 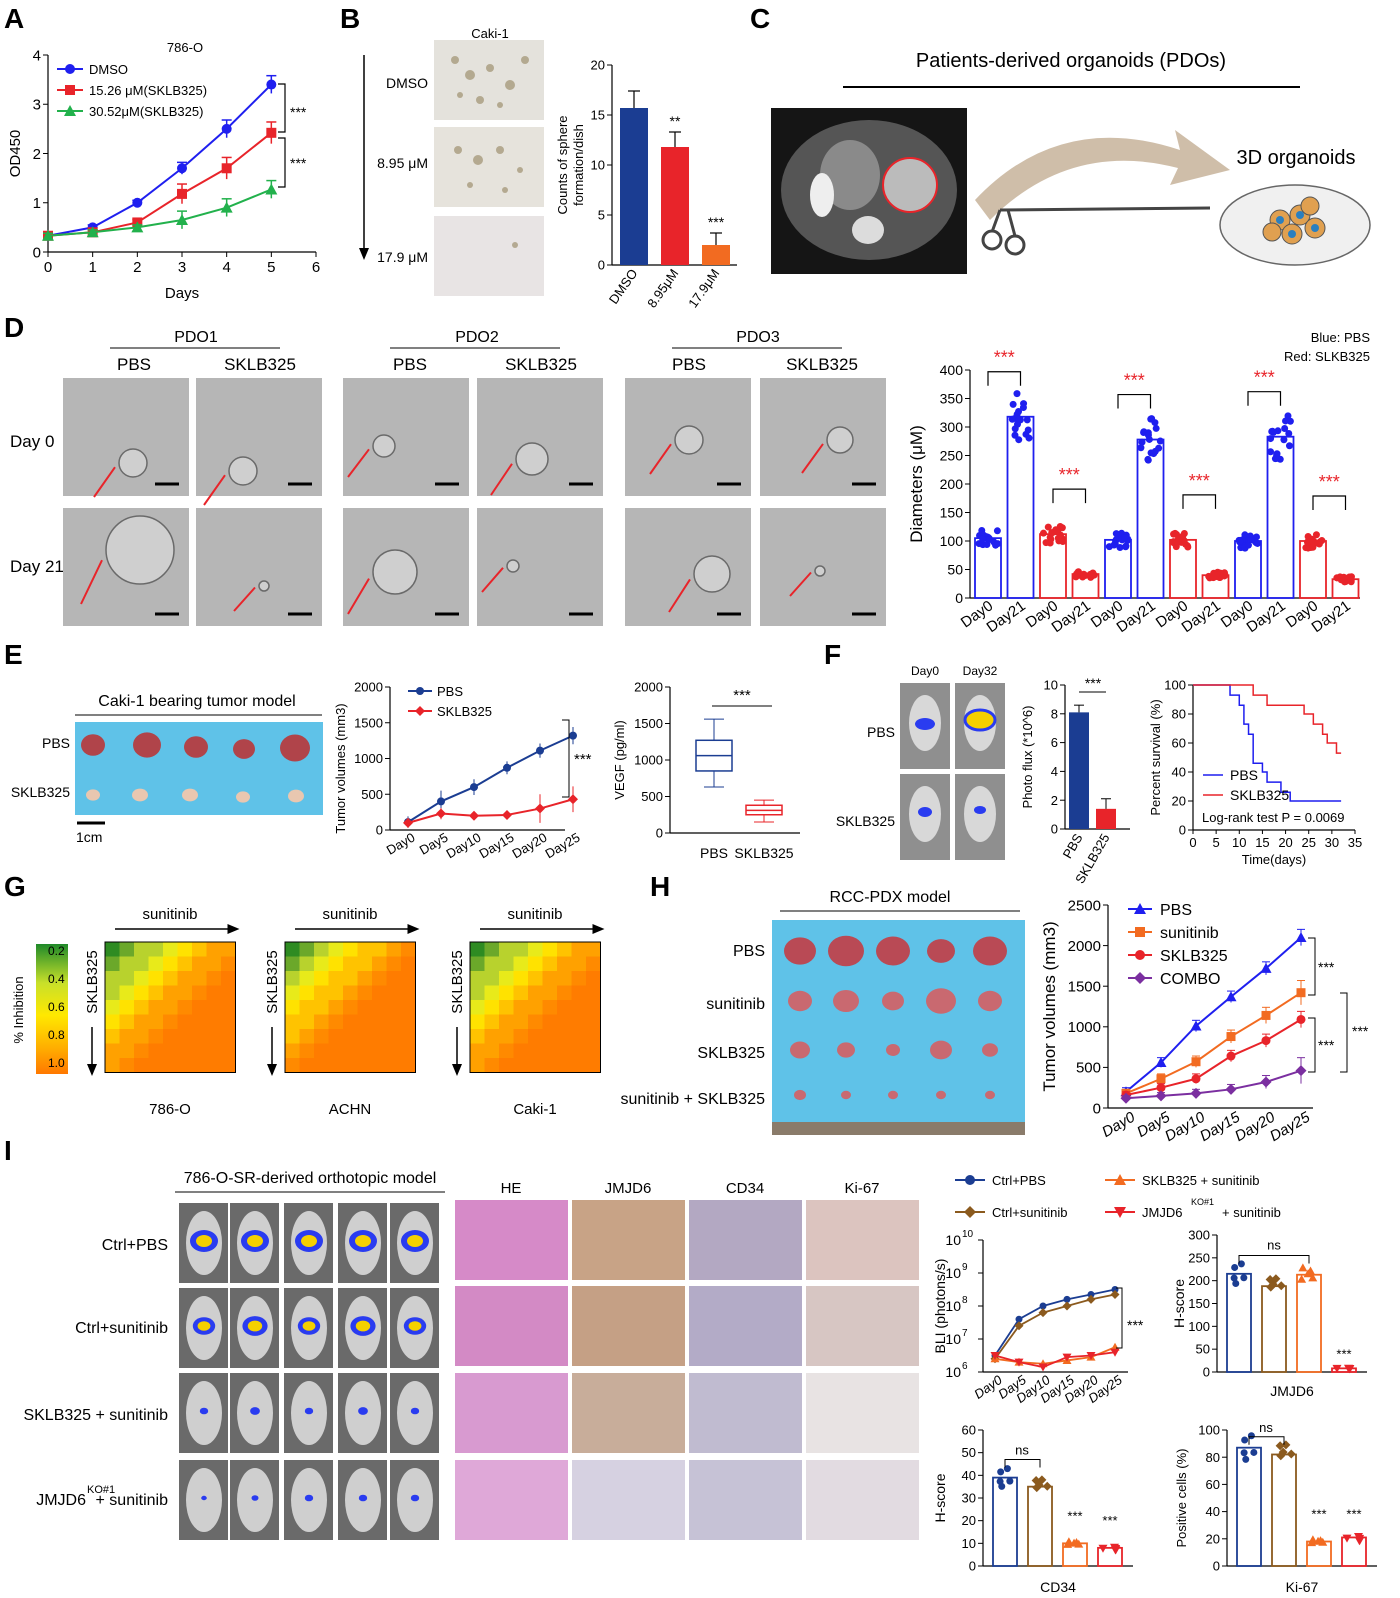 I want to click on heatmap-y-arrow-head, so click(x=457, y=1070).